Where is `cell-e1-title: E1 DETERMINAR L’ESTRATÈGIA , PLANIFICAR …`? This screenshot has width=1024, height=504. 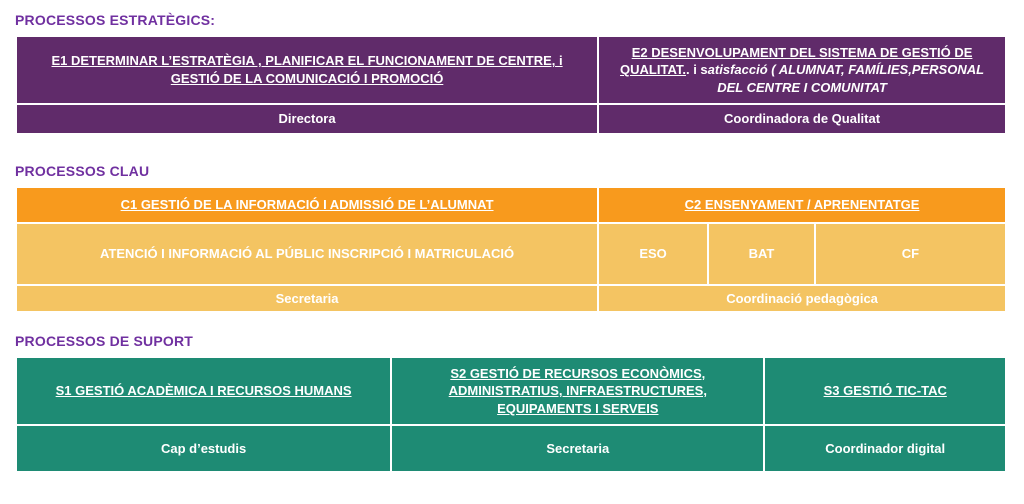 cell-e1-title: E1 DETERMINAR L’ESTRATÈGIA , PLANIFICAR … is located at coordinates (307, 70).